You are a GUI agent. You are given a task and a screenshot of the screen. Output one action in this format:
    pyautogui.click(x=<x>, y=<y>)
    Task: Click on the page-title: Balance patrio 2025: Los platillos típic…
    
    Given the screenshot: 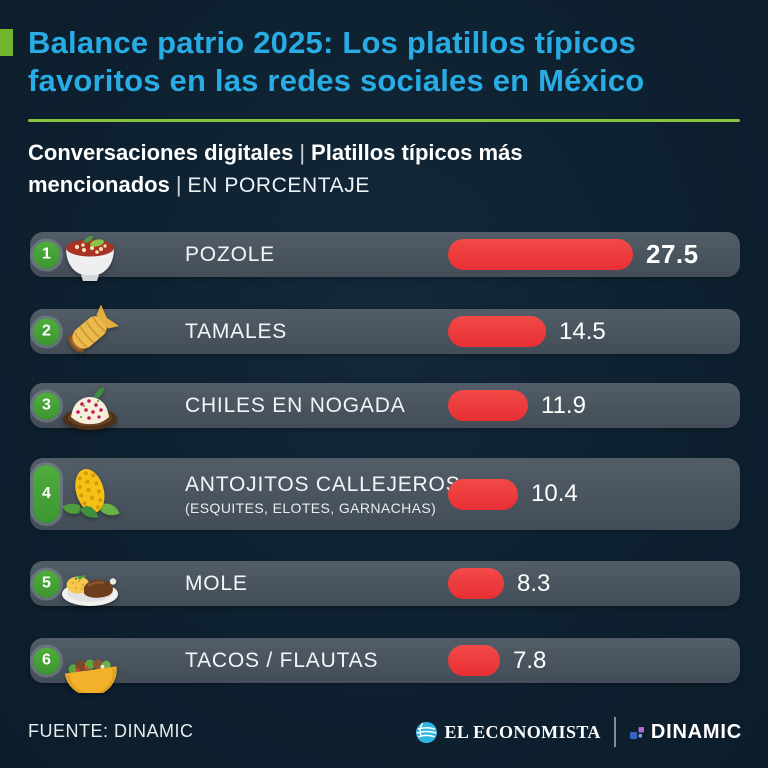 What is the action you would take?
    pyautogui.click(x=390, y=62)
    